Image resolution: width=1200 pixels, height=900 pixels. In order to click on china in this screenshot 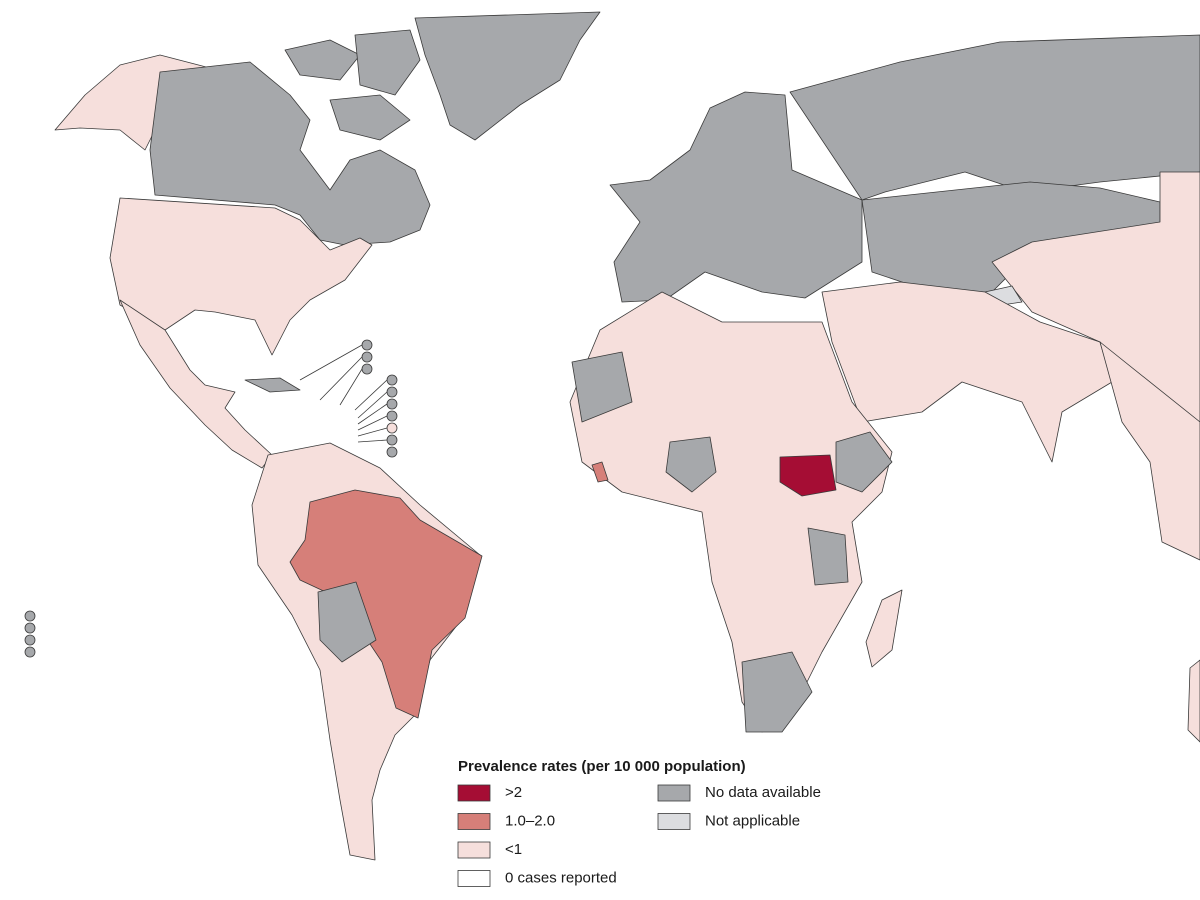, I will do `click(1095, 297)`.